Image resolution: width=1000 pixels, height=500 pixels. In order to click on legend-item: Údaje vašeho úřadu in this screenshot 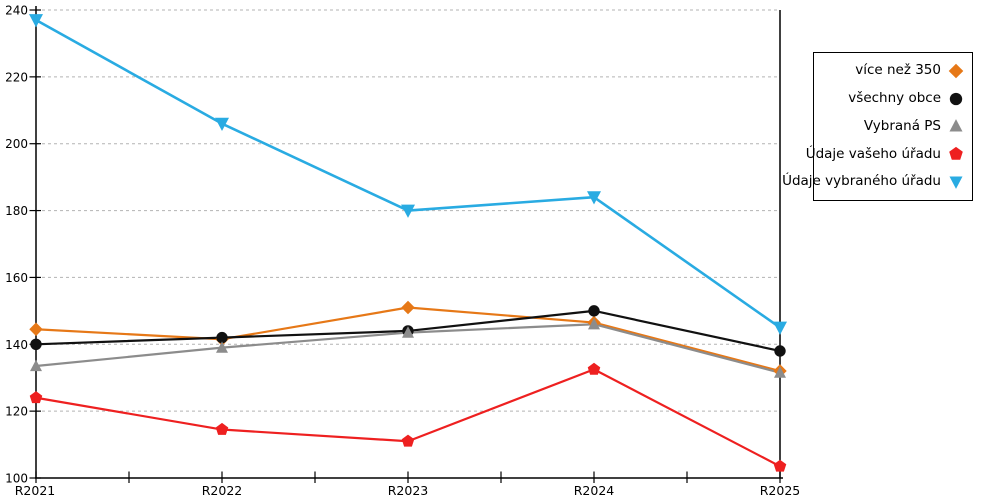, I will do `click(889, 154)`.